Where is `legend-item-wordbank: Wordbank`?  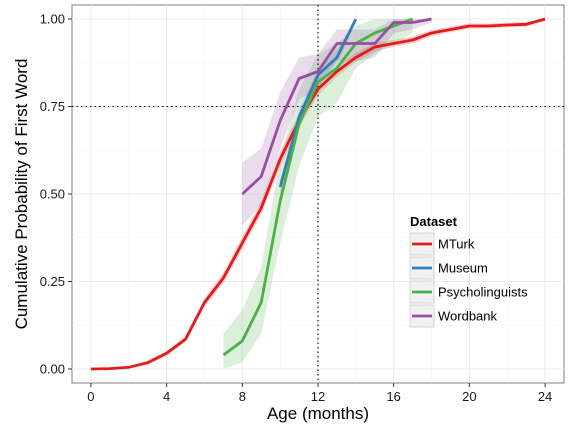 legend-item-wordbank: Wordbank is located at coordinates (453, 316).